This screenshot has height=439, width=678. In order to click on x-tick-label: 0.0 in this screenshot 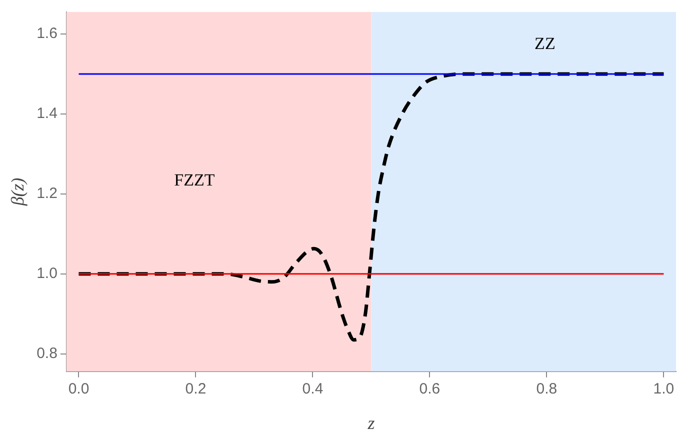, I will do `click(79, 389)`.